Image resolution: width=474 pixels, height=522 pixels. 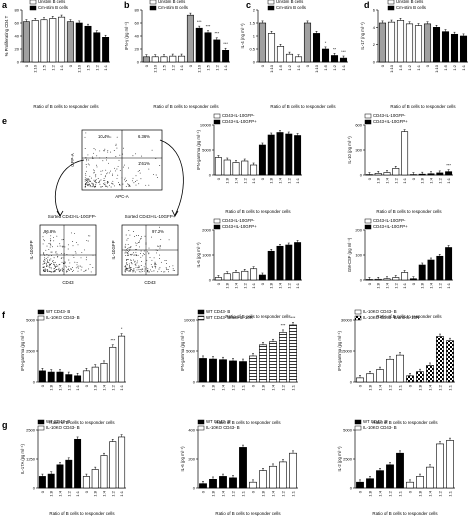 What do you see at coordinates (349, 150) in the screenshot?
I see `y-axis-label: IL-10 (pg ml⁻¹)` at bounding box center [349, 150].